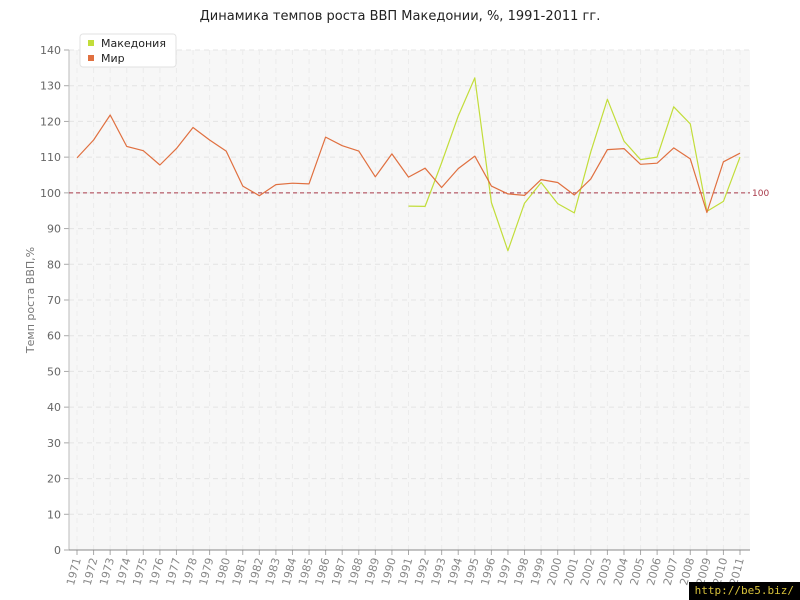 Image resolution: width=800 pixels, height=600 pixels. What do you see at coordinates (744, 591) in the screenshot?
I see `watermark-link: http://be5.biz/` at bounding box center [744, 591].